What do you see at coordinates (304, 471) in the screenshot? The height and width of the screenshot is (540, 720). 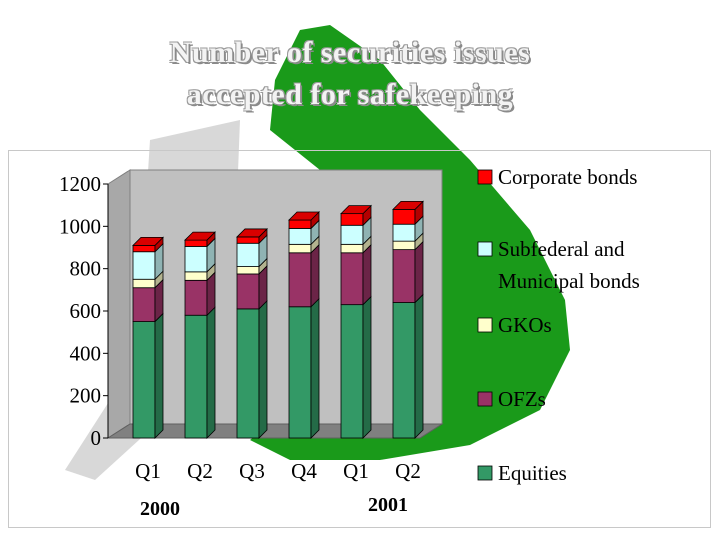 I see `x-tick-label: Q4` at bounding box center [304, 471].